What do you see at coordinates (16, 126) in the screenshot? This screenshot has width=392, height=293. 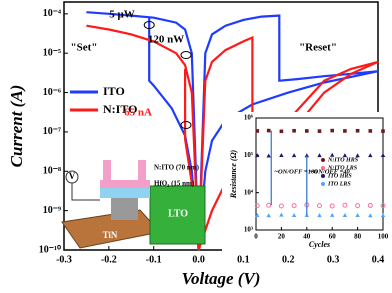 I see `y-axis-title: Current (A)` at bounding box center [16, 126].